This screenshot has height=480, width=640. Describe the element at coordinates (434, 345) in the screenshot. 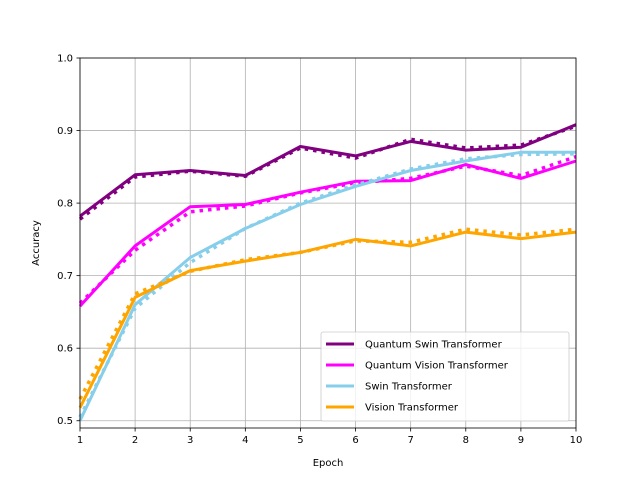

I see `legend-label-quantum-swin-transformer: Quantum Swin Transformer` at that location.